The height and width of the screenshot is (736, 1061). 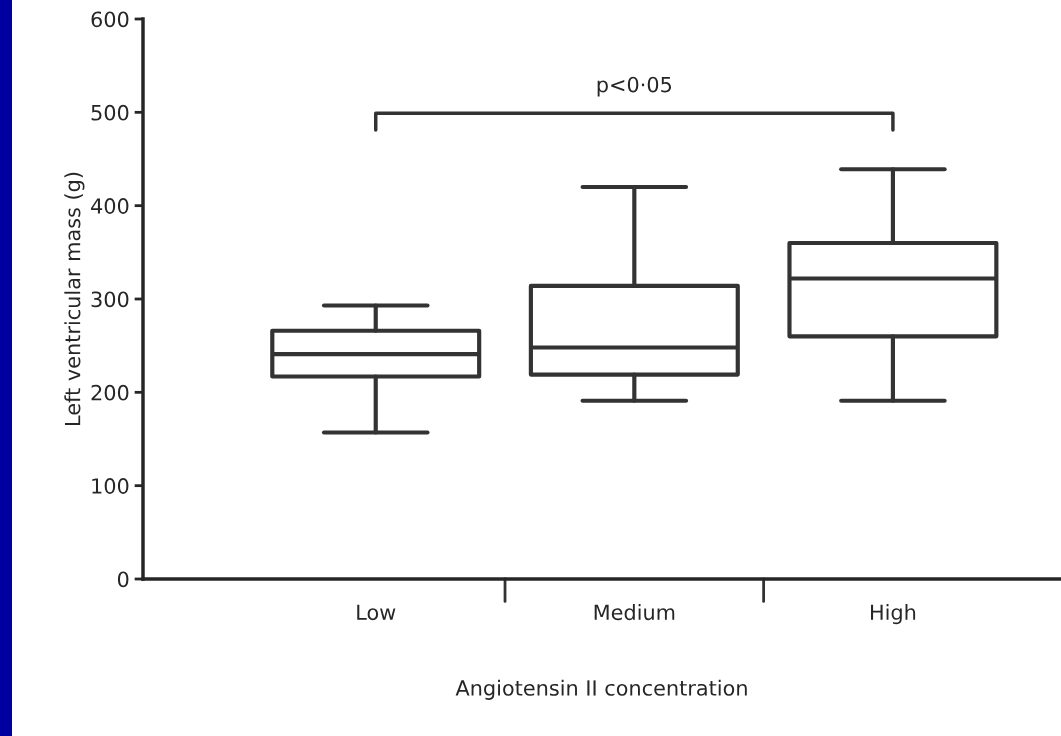 I want to click on y-tick-label: 0, so click(x=123, y=579).